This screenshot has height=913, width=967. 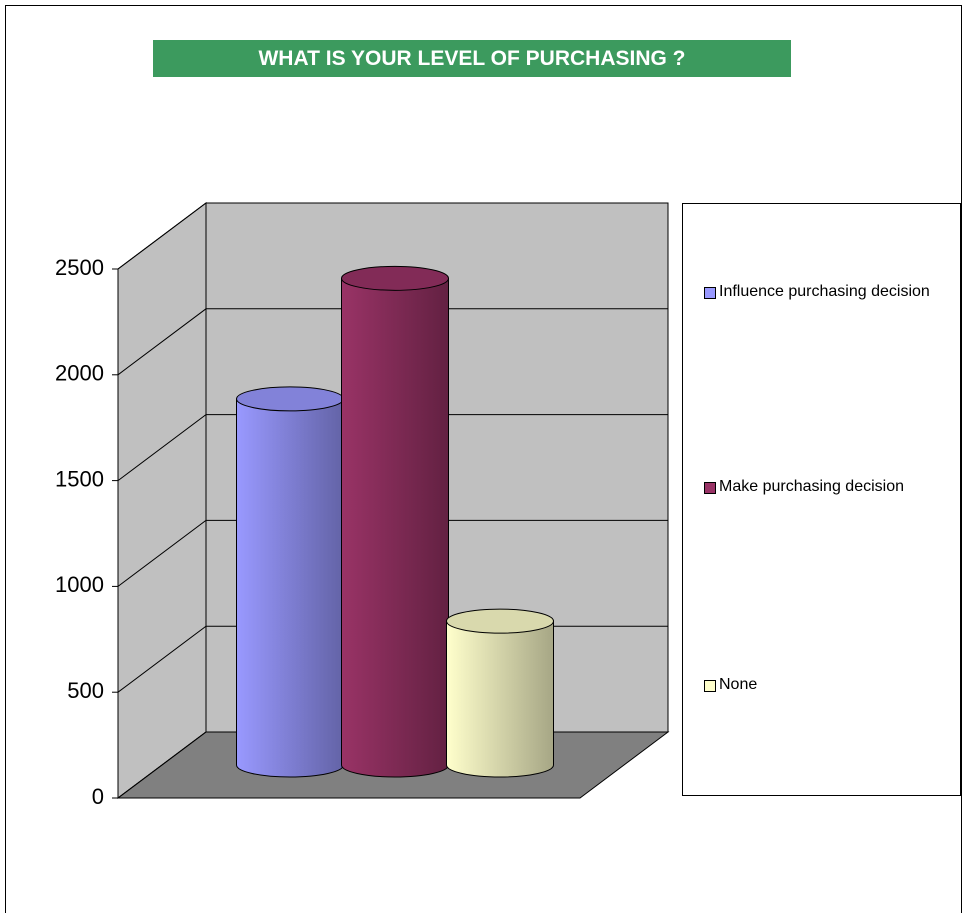 What do you see at coordinates (811, 486) in the screenshot?
I see `legend-label: Make purchasing decision` at bounding box center [811, 486].